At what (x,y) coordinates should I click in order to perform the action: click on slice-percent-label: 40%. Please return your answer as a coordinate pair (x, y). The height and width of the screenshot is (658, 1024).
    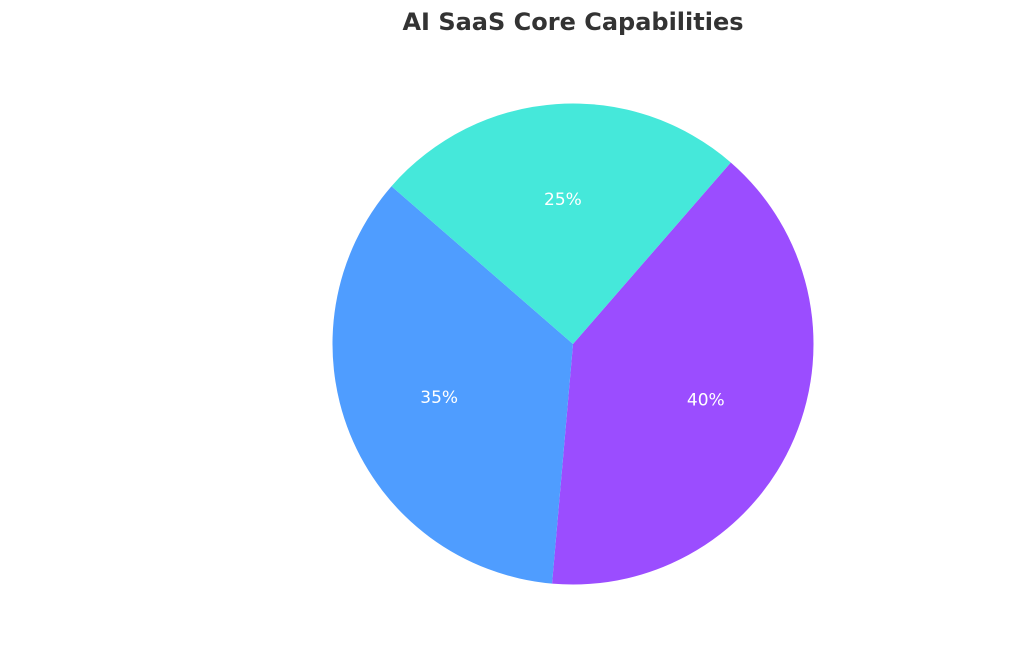
    Looking at the image, I should click on (706, 400).